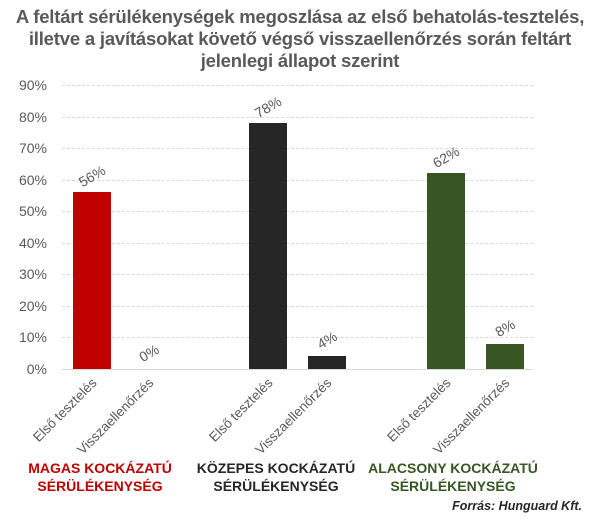 Image resolution: width=600 pixels, height=526 pixels. What do you see at coordinates (32, 180) in the screenshot?
I see `y-tick-label: 60%` at bounding box center [32, 180].